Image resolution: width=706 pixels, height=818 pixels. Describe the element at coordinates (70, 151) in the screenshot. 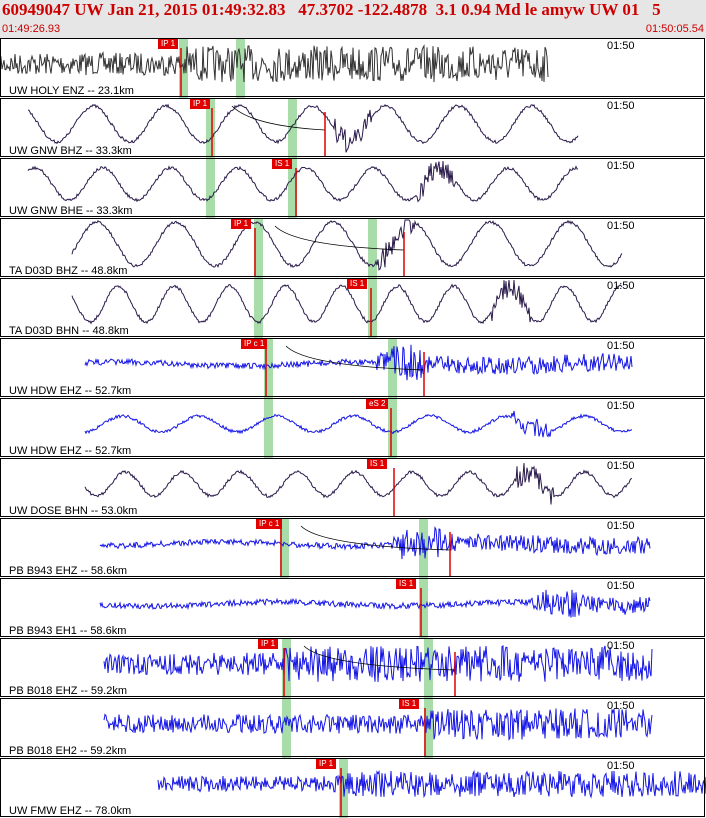

I see `channel-label: UW GNW BHZ -- 33.3km` at that location.